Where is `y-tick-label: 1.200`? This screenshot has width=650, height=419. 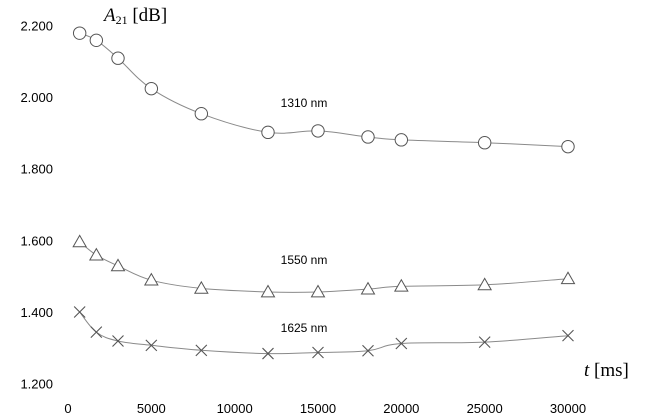 y-tick-label: 1.200 is located at coordinates (36, 384).